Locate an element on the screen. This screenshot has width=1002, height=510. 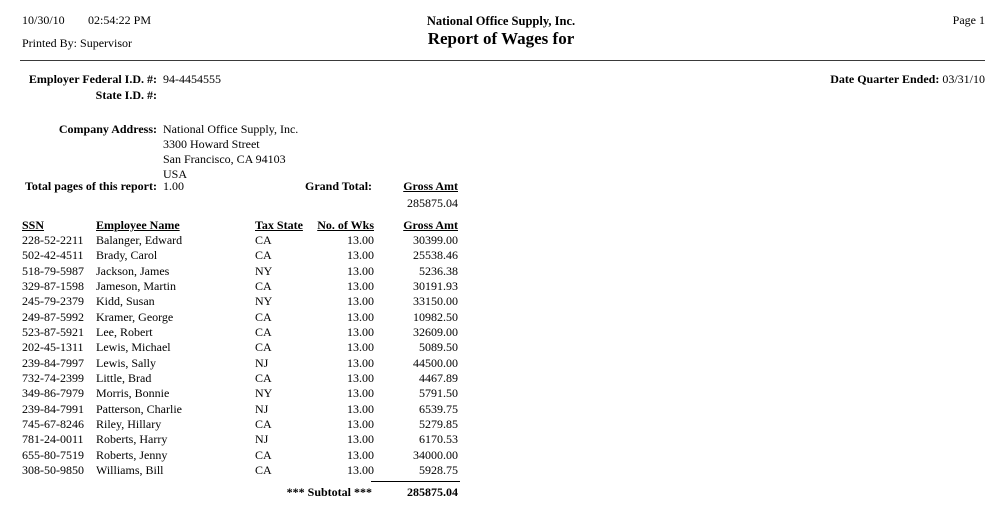
cell-ssn: 249-87-5992 is located at coordinates (53, 316).